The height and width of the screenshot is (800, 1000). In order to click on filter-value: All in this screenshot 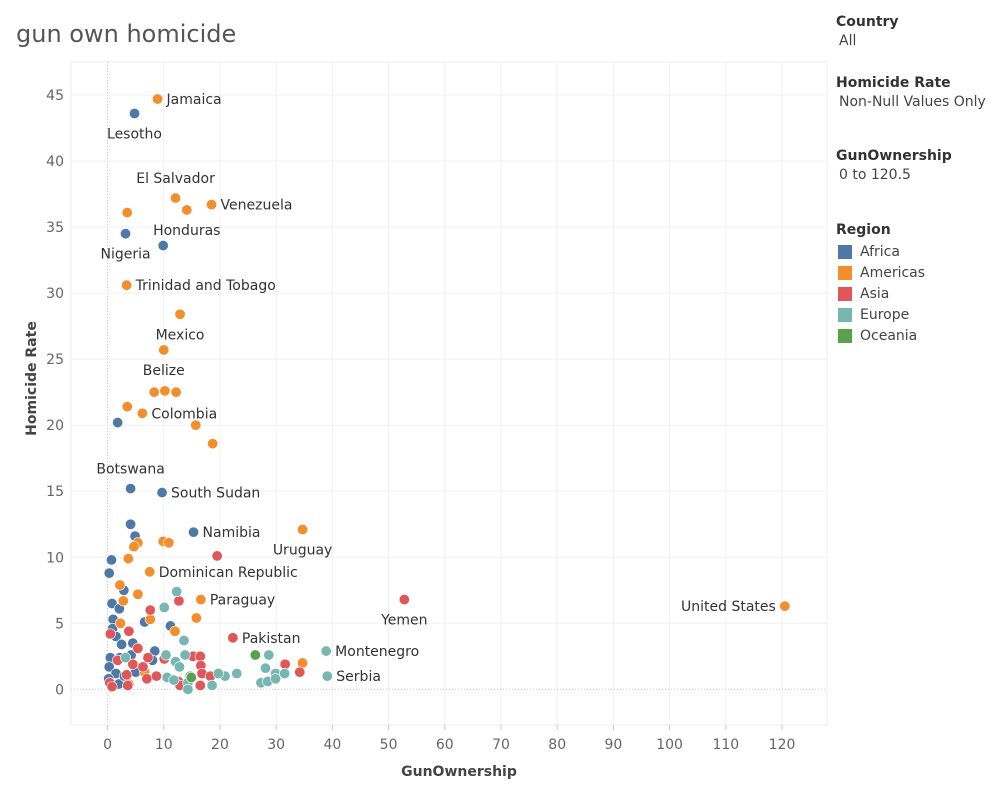, I will do `click(848, 41)`.